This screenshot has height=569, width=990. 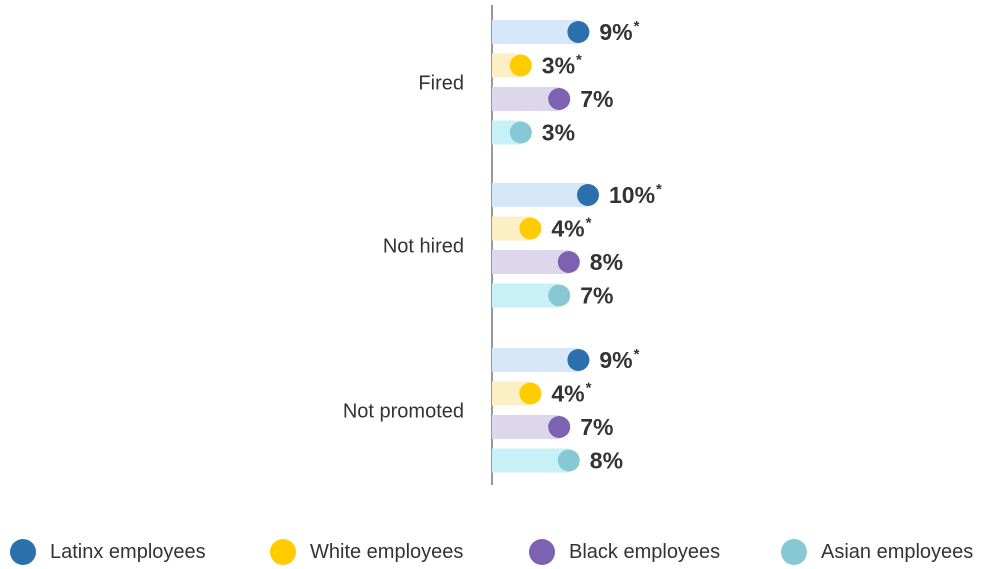 What do you see at coordinates (441, 83) in the screenshot?
I see `category-label: Fired` at bounding box center [441, 83].